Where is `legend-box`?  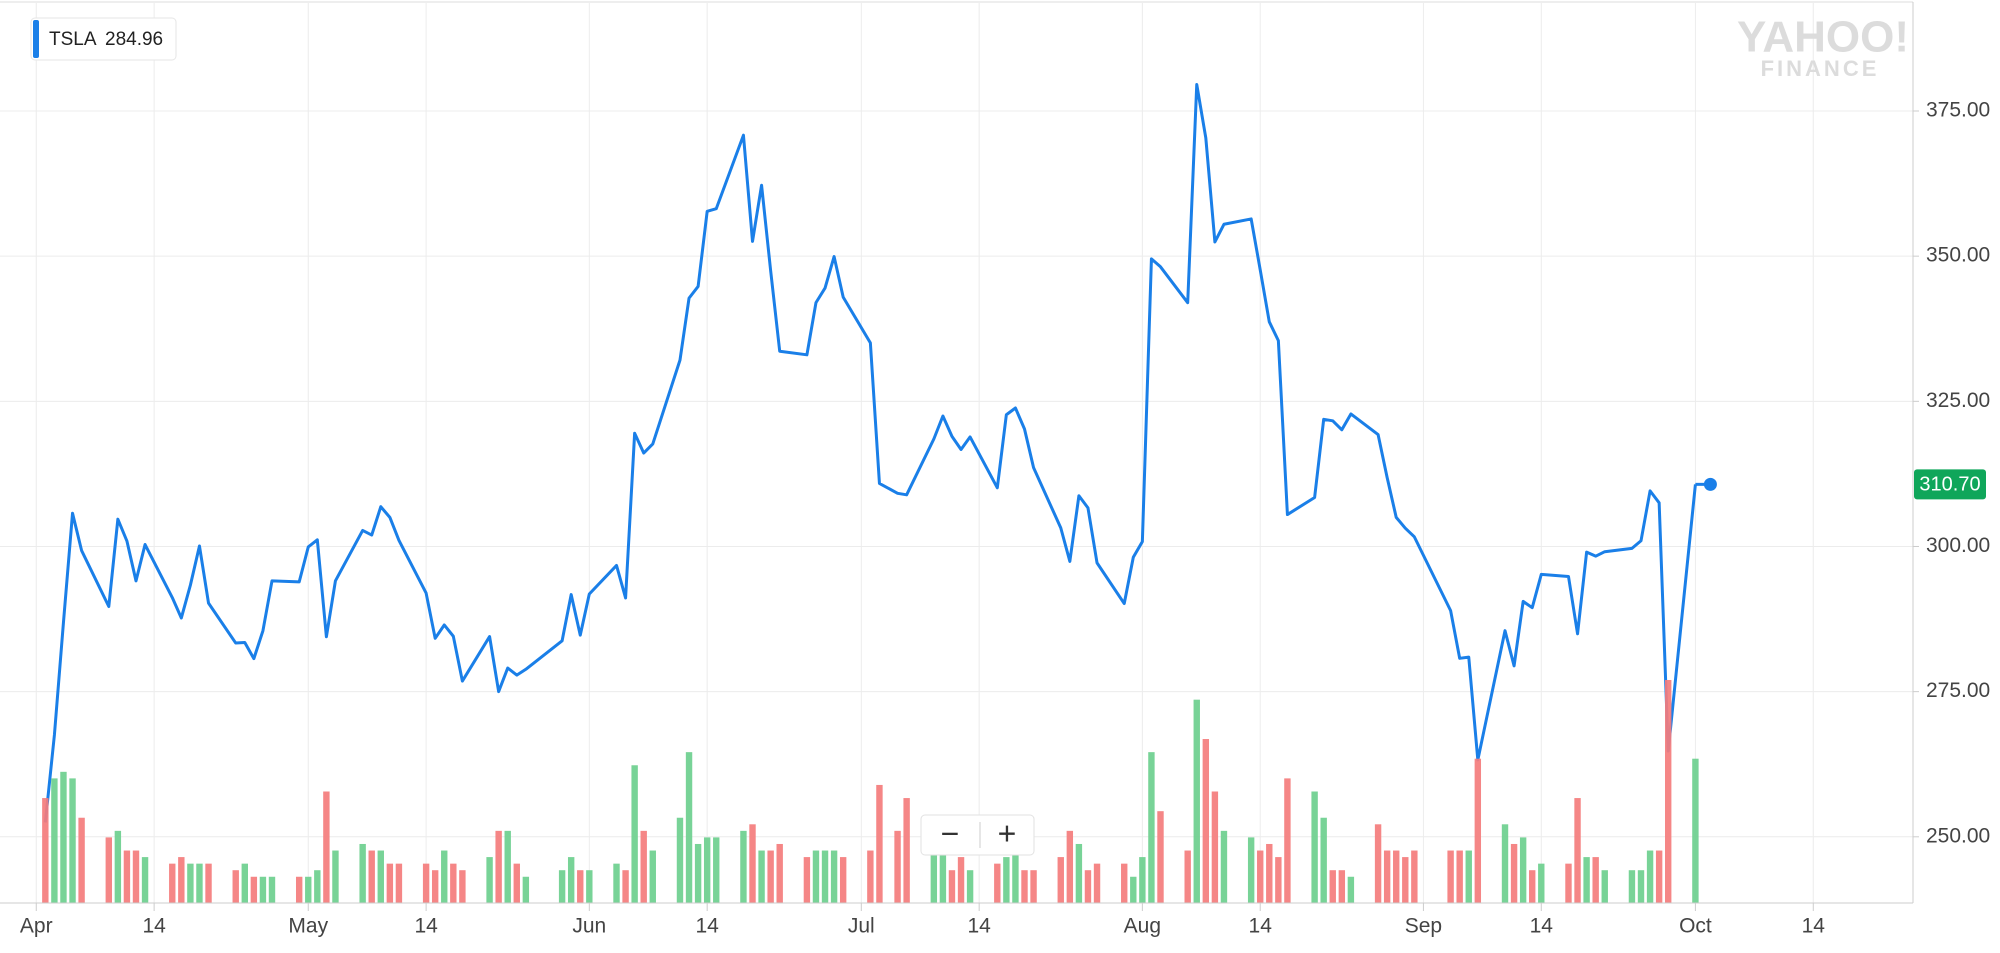
legend-box is located at coordinates (103, 39).